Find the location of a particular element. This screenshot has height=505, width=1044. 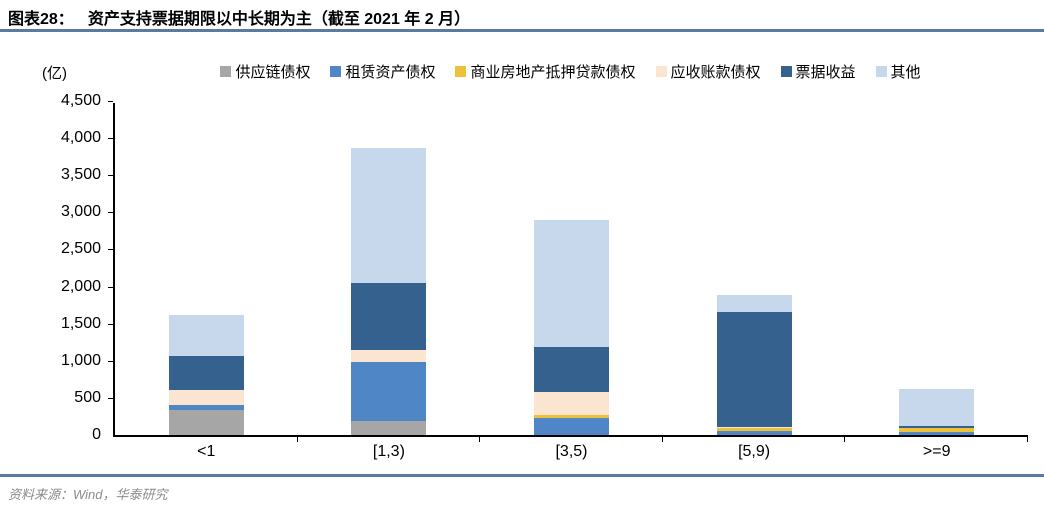

figure-number: 图表28： is located at coordinates (41, 19).